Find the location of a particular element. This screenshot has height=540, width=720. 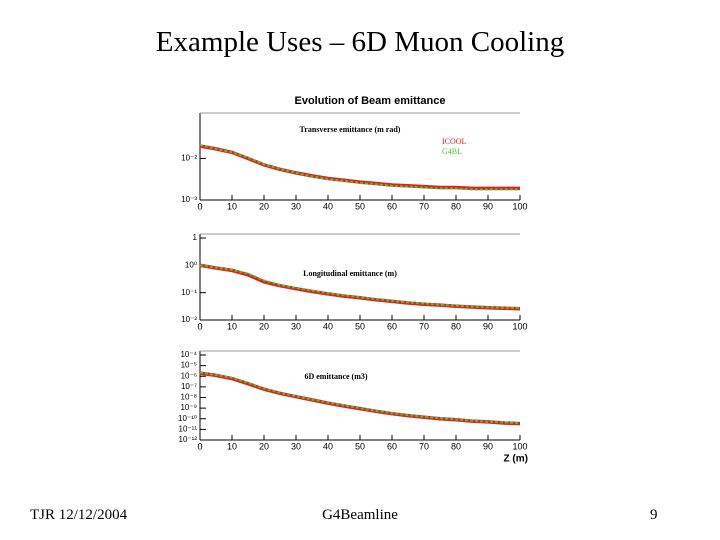

x-axis-label: Z (m) is located at coordinates (516, 459).